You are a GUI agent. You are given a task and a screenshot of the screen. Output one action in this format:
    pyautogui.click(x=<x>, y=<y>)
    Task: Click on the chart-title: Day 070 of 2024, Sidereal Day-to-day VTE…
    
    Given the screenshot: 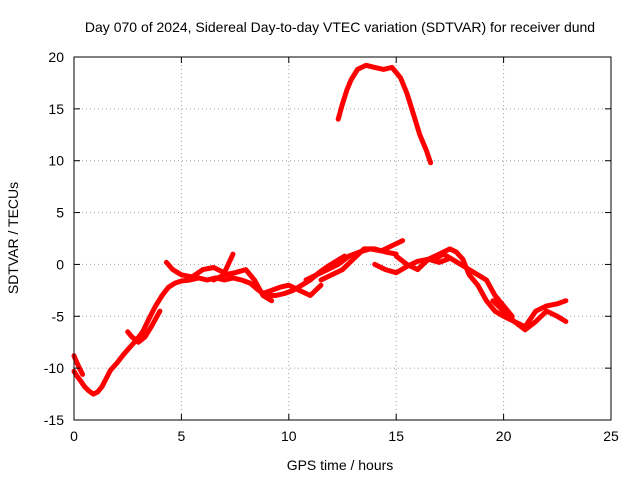 What is the action you would take?
    pyautogui.click(x=340, y=27)
    